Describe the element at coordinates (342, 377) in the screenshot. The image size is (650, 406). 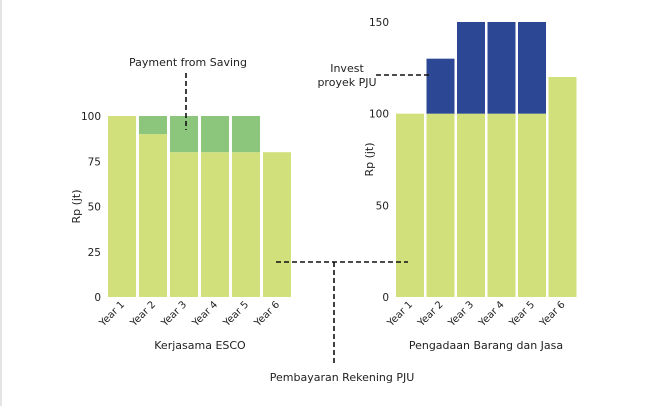
I see `annotation-pembayaran-rekening-pju: Pembayaran Rekening PJU` at that location.